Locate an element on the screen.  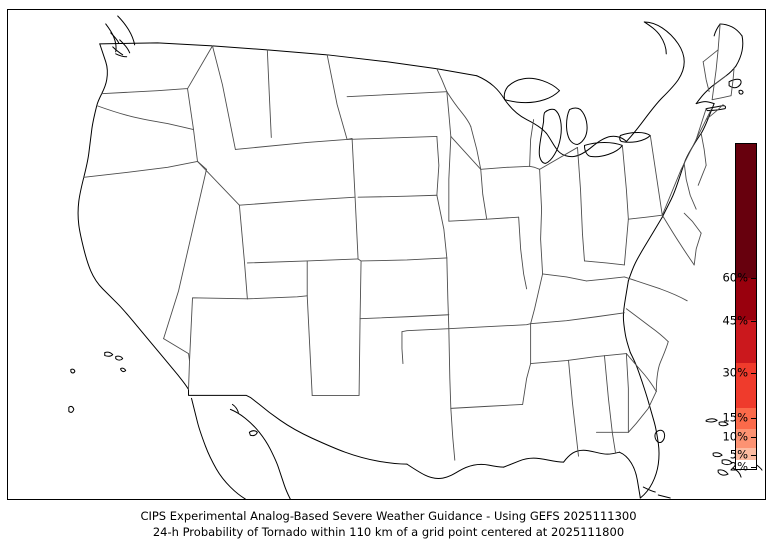
probability-colorbar is located at coordinates (746, 306).